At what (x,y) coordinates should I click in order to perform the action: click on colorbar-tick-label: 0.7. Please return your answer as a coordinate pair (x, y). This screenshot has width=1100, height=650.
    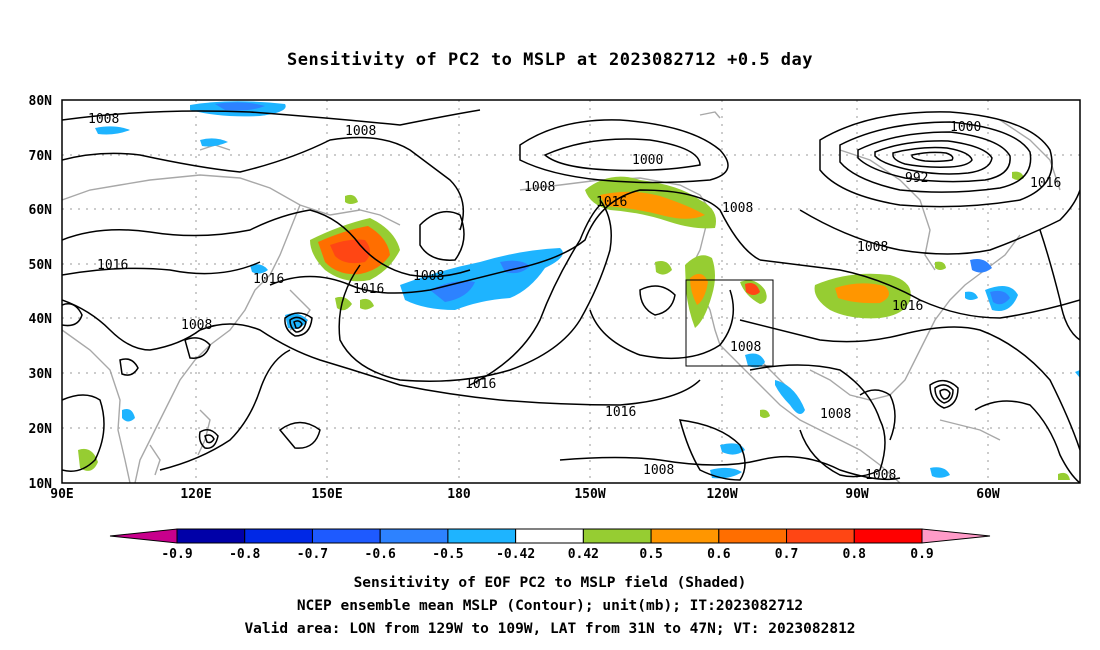
    Looking at the image, I should click on (786, 554).